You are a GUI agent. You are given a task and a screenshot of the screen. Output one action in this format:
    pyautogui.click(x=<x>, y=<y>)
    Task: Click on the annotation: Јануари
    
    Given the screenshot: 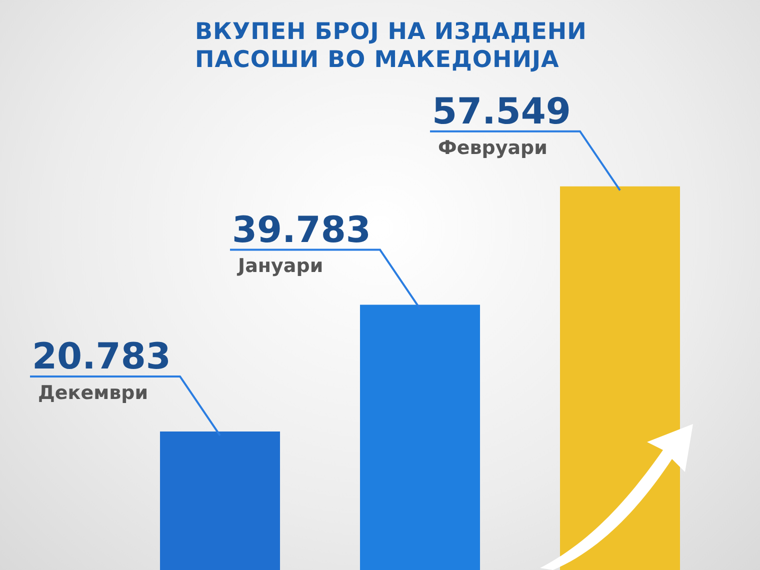 What is the action you would take?
    pyautogui.click(x=280, y=266)
    